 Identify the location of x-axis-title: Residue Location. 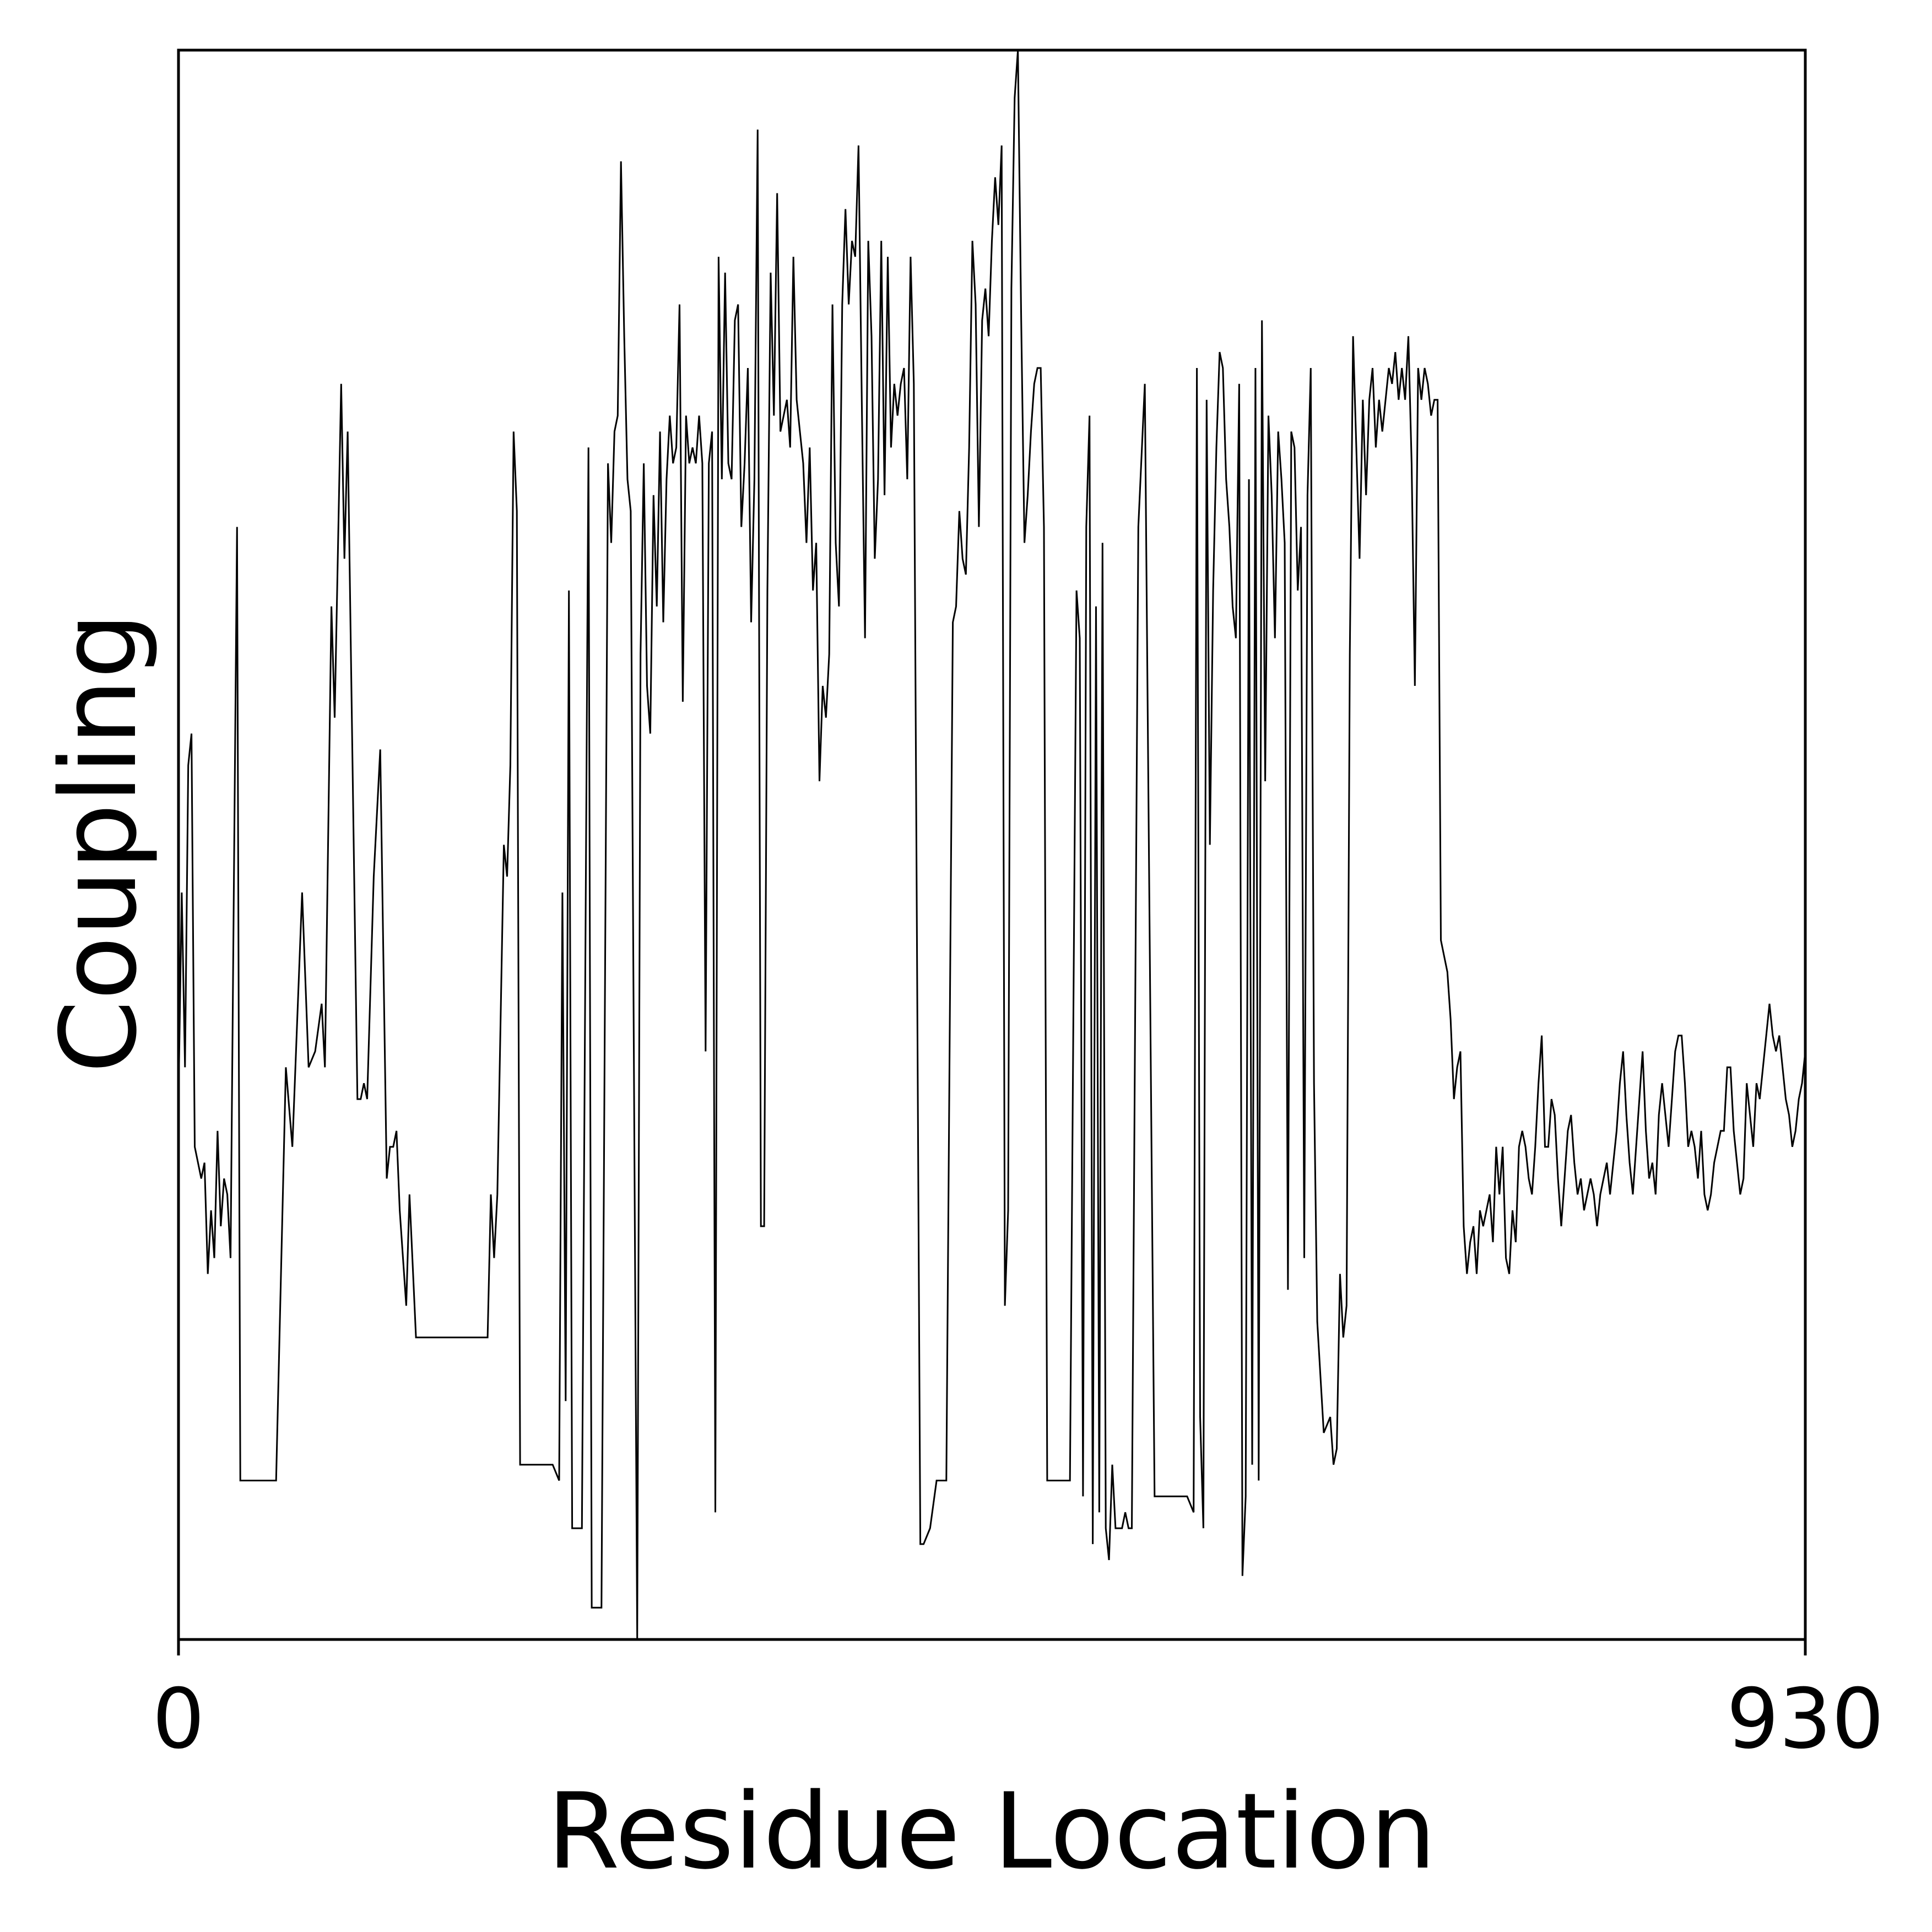
(992, 1831).